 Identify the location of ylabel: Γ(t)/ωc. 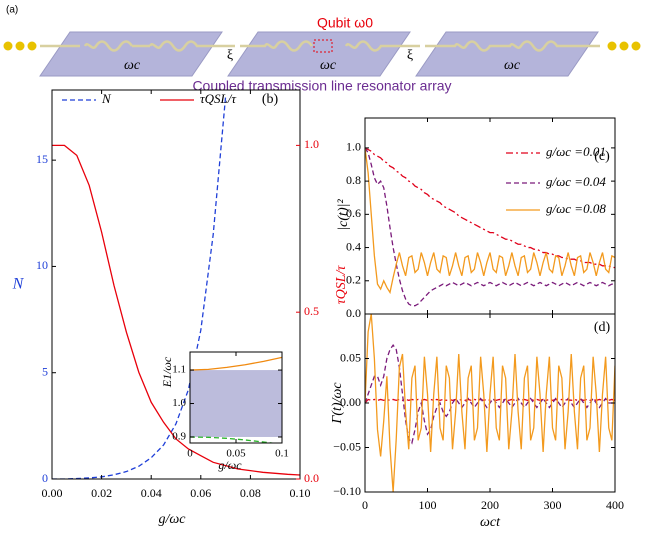
(337, 403).